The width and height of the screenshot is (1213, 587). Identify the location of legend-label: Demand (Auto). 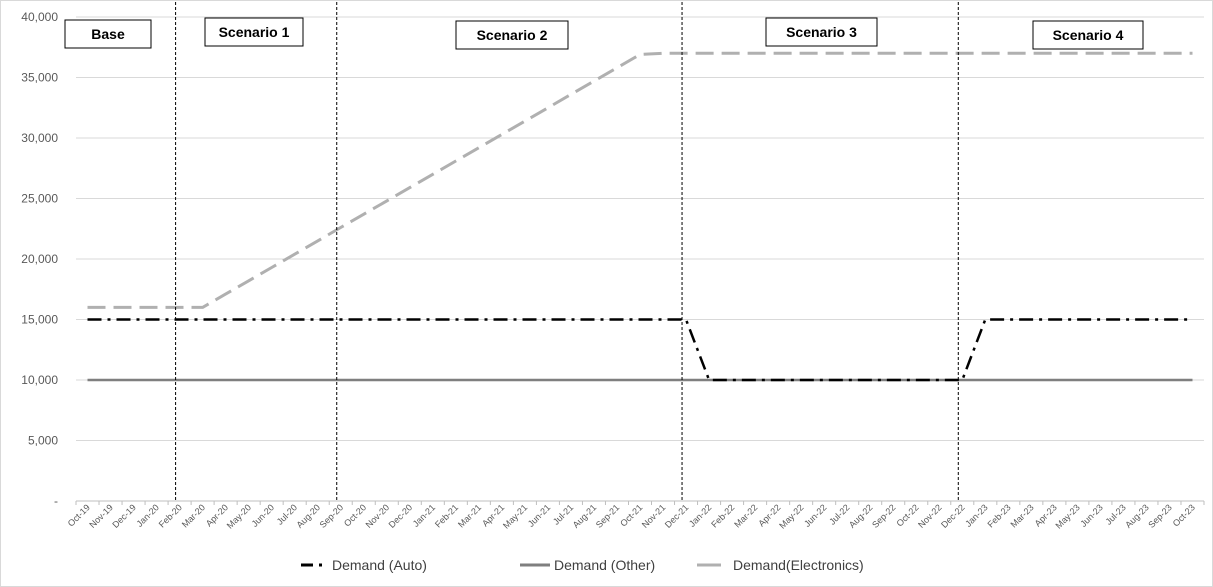
(379, 565).